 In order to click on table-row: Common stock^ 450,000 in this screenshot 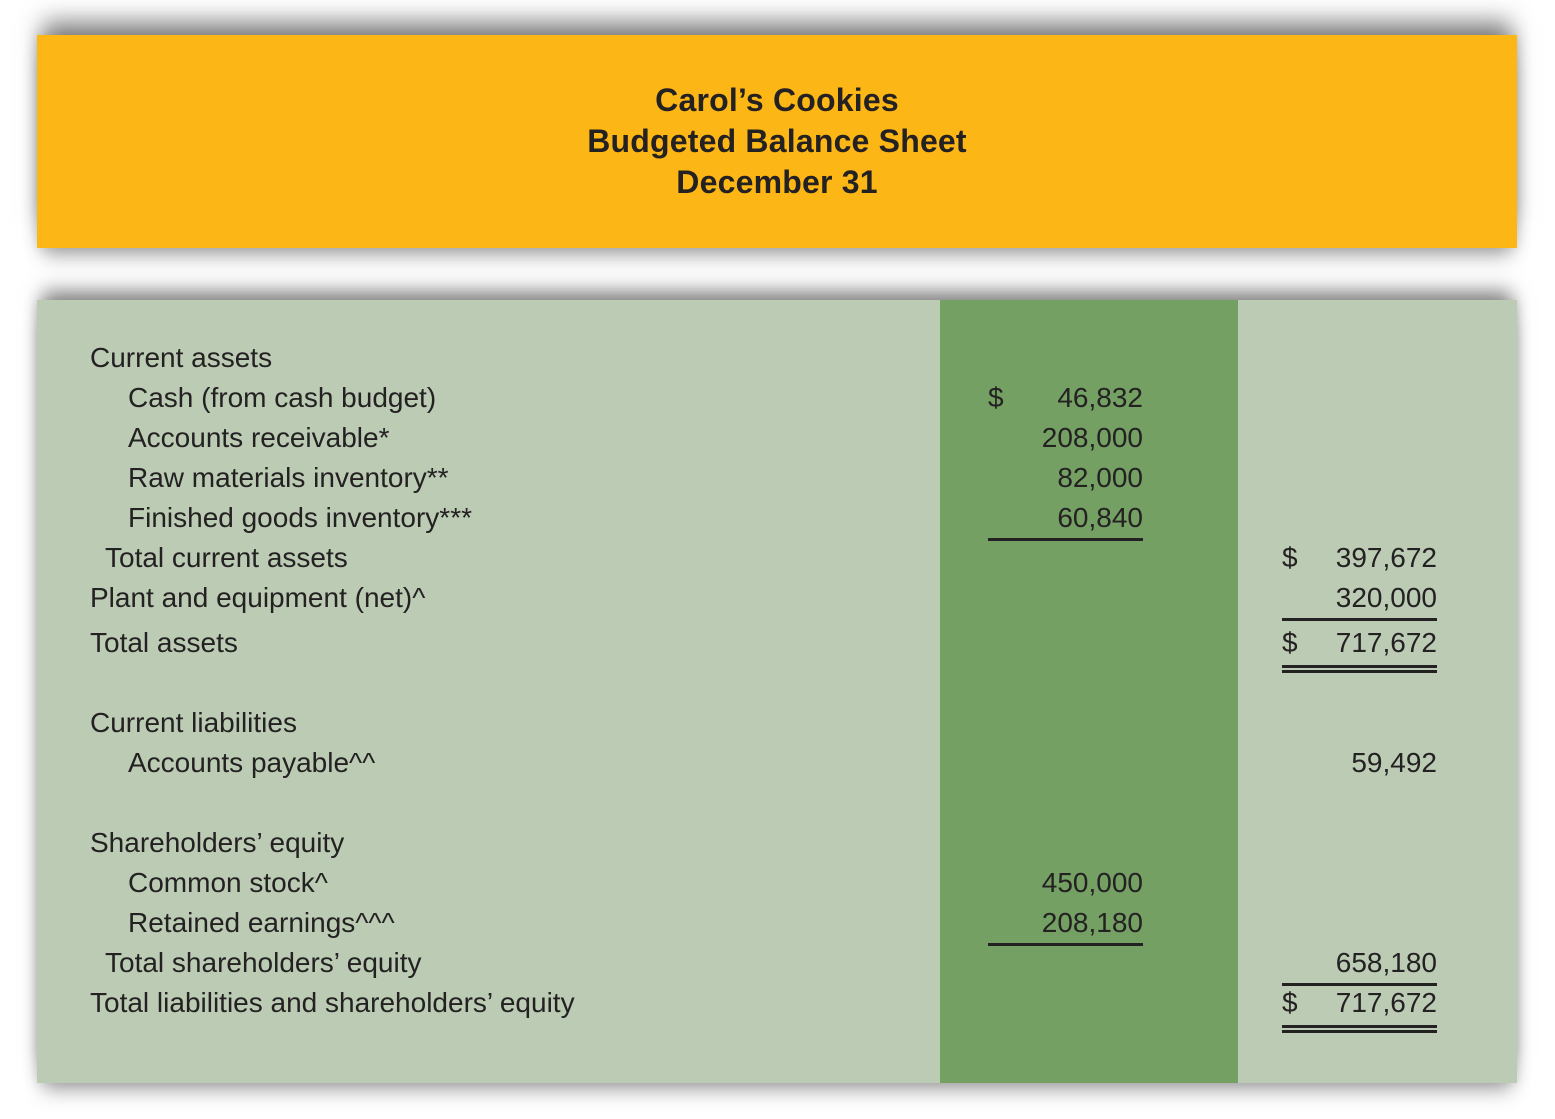, I will do `click(777, 883)`.